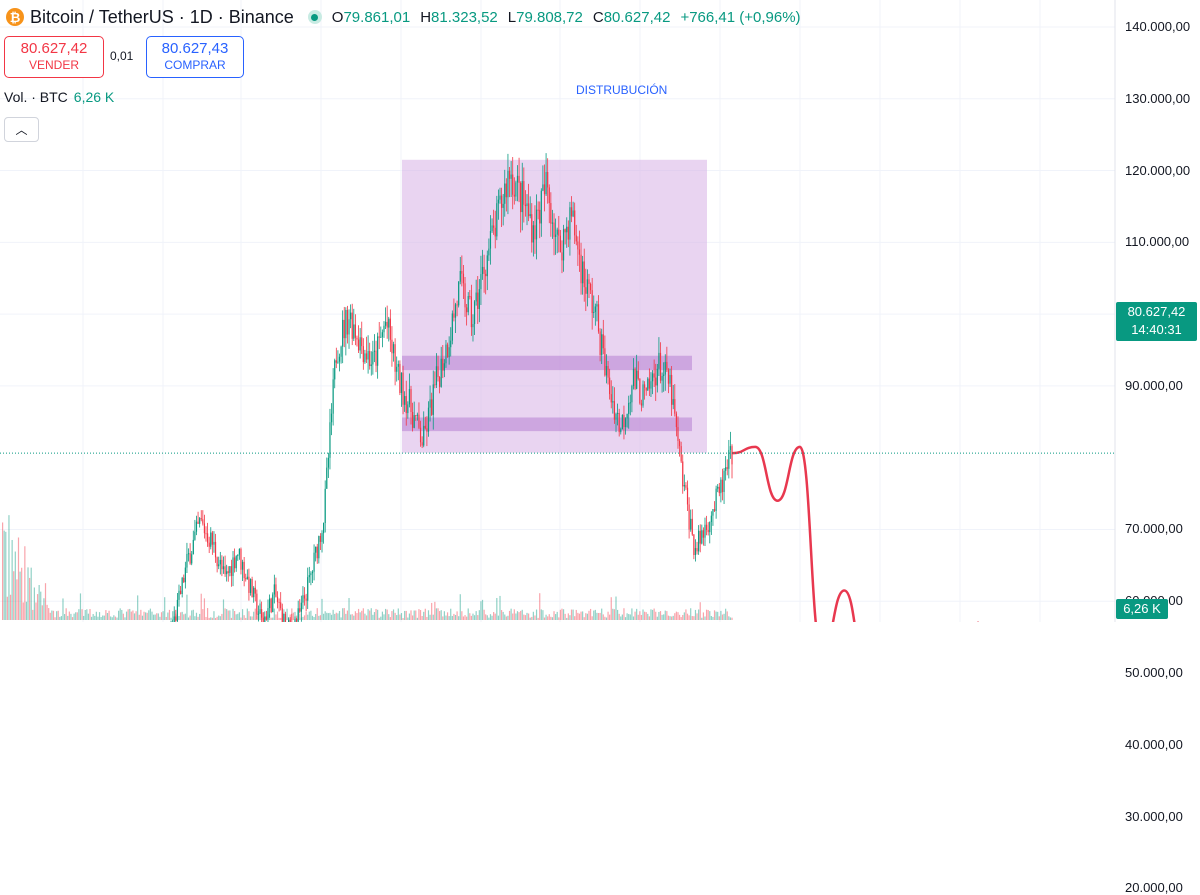 The width and height of the screenshot is (1200, 895). What do you see at coordinates (53, 65) in the screenshot?
I see `sell-label: VENDER` at bounding box center [53, 65].